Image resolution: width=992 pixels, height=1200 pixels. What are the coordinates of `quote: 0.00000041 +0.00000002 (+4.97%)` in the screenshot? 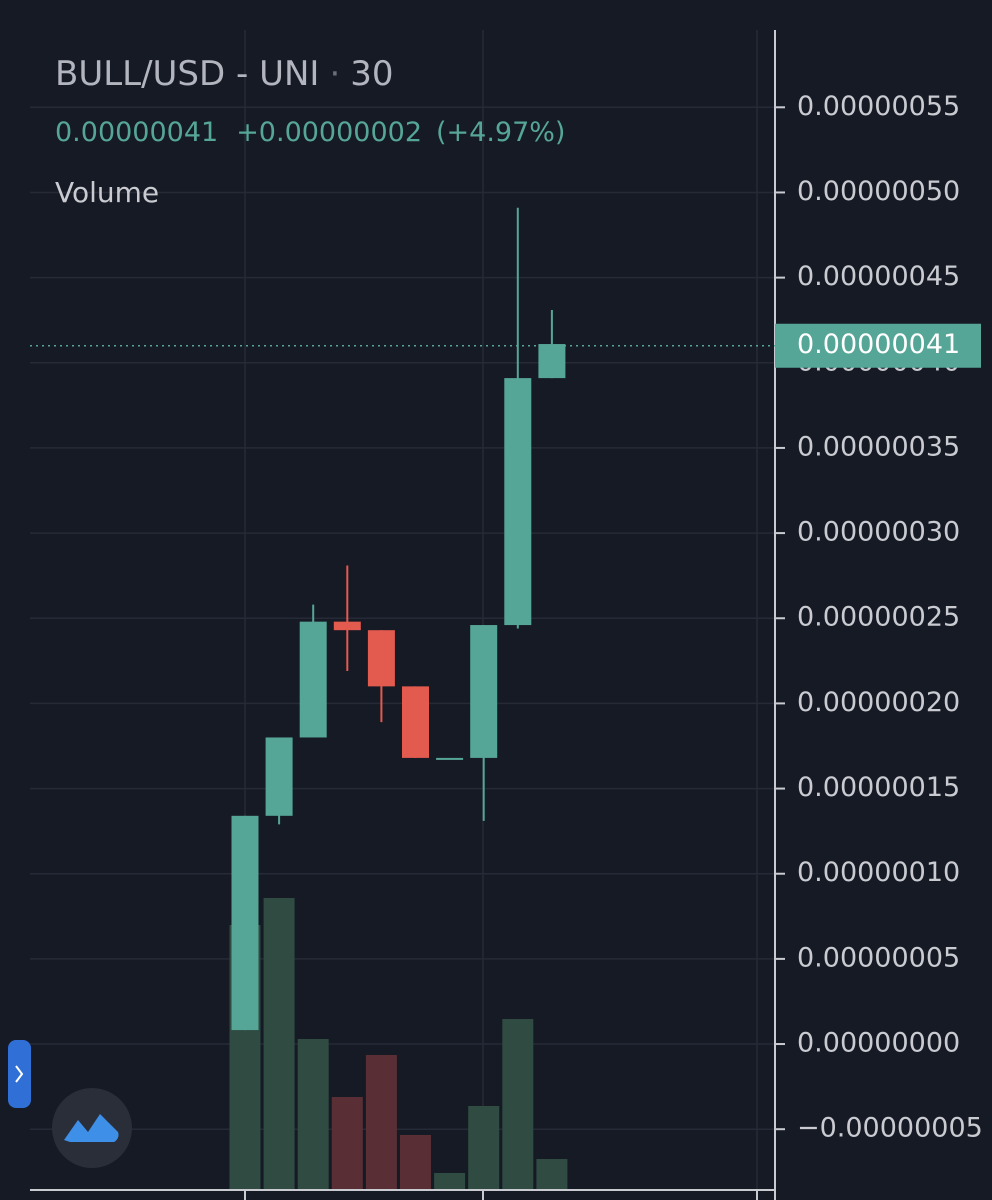 It's located at (310, 132).